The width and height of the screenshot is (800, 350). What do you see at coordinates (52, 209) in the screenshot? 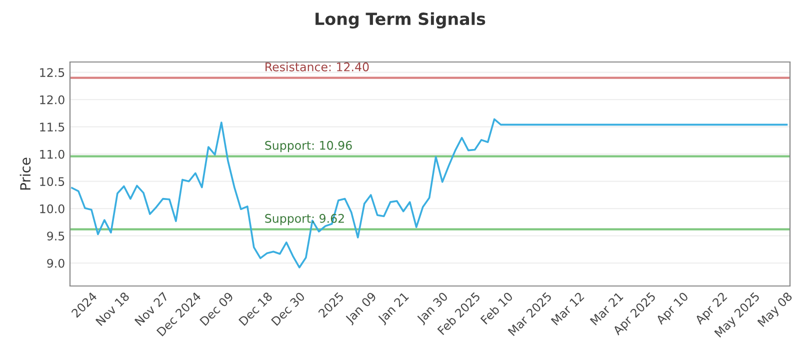
I see `y-tick-label: 10.0` at bounding box center [52, 209].